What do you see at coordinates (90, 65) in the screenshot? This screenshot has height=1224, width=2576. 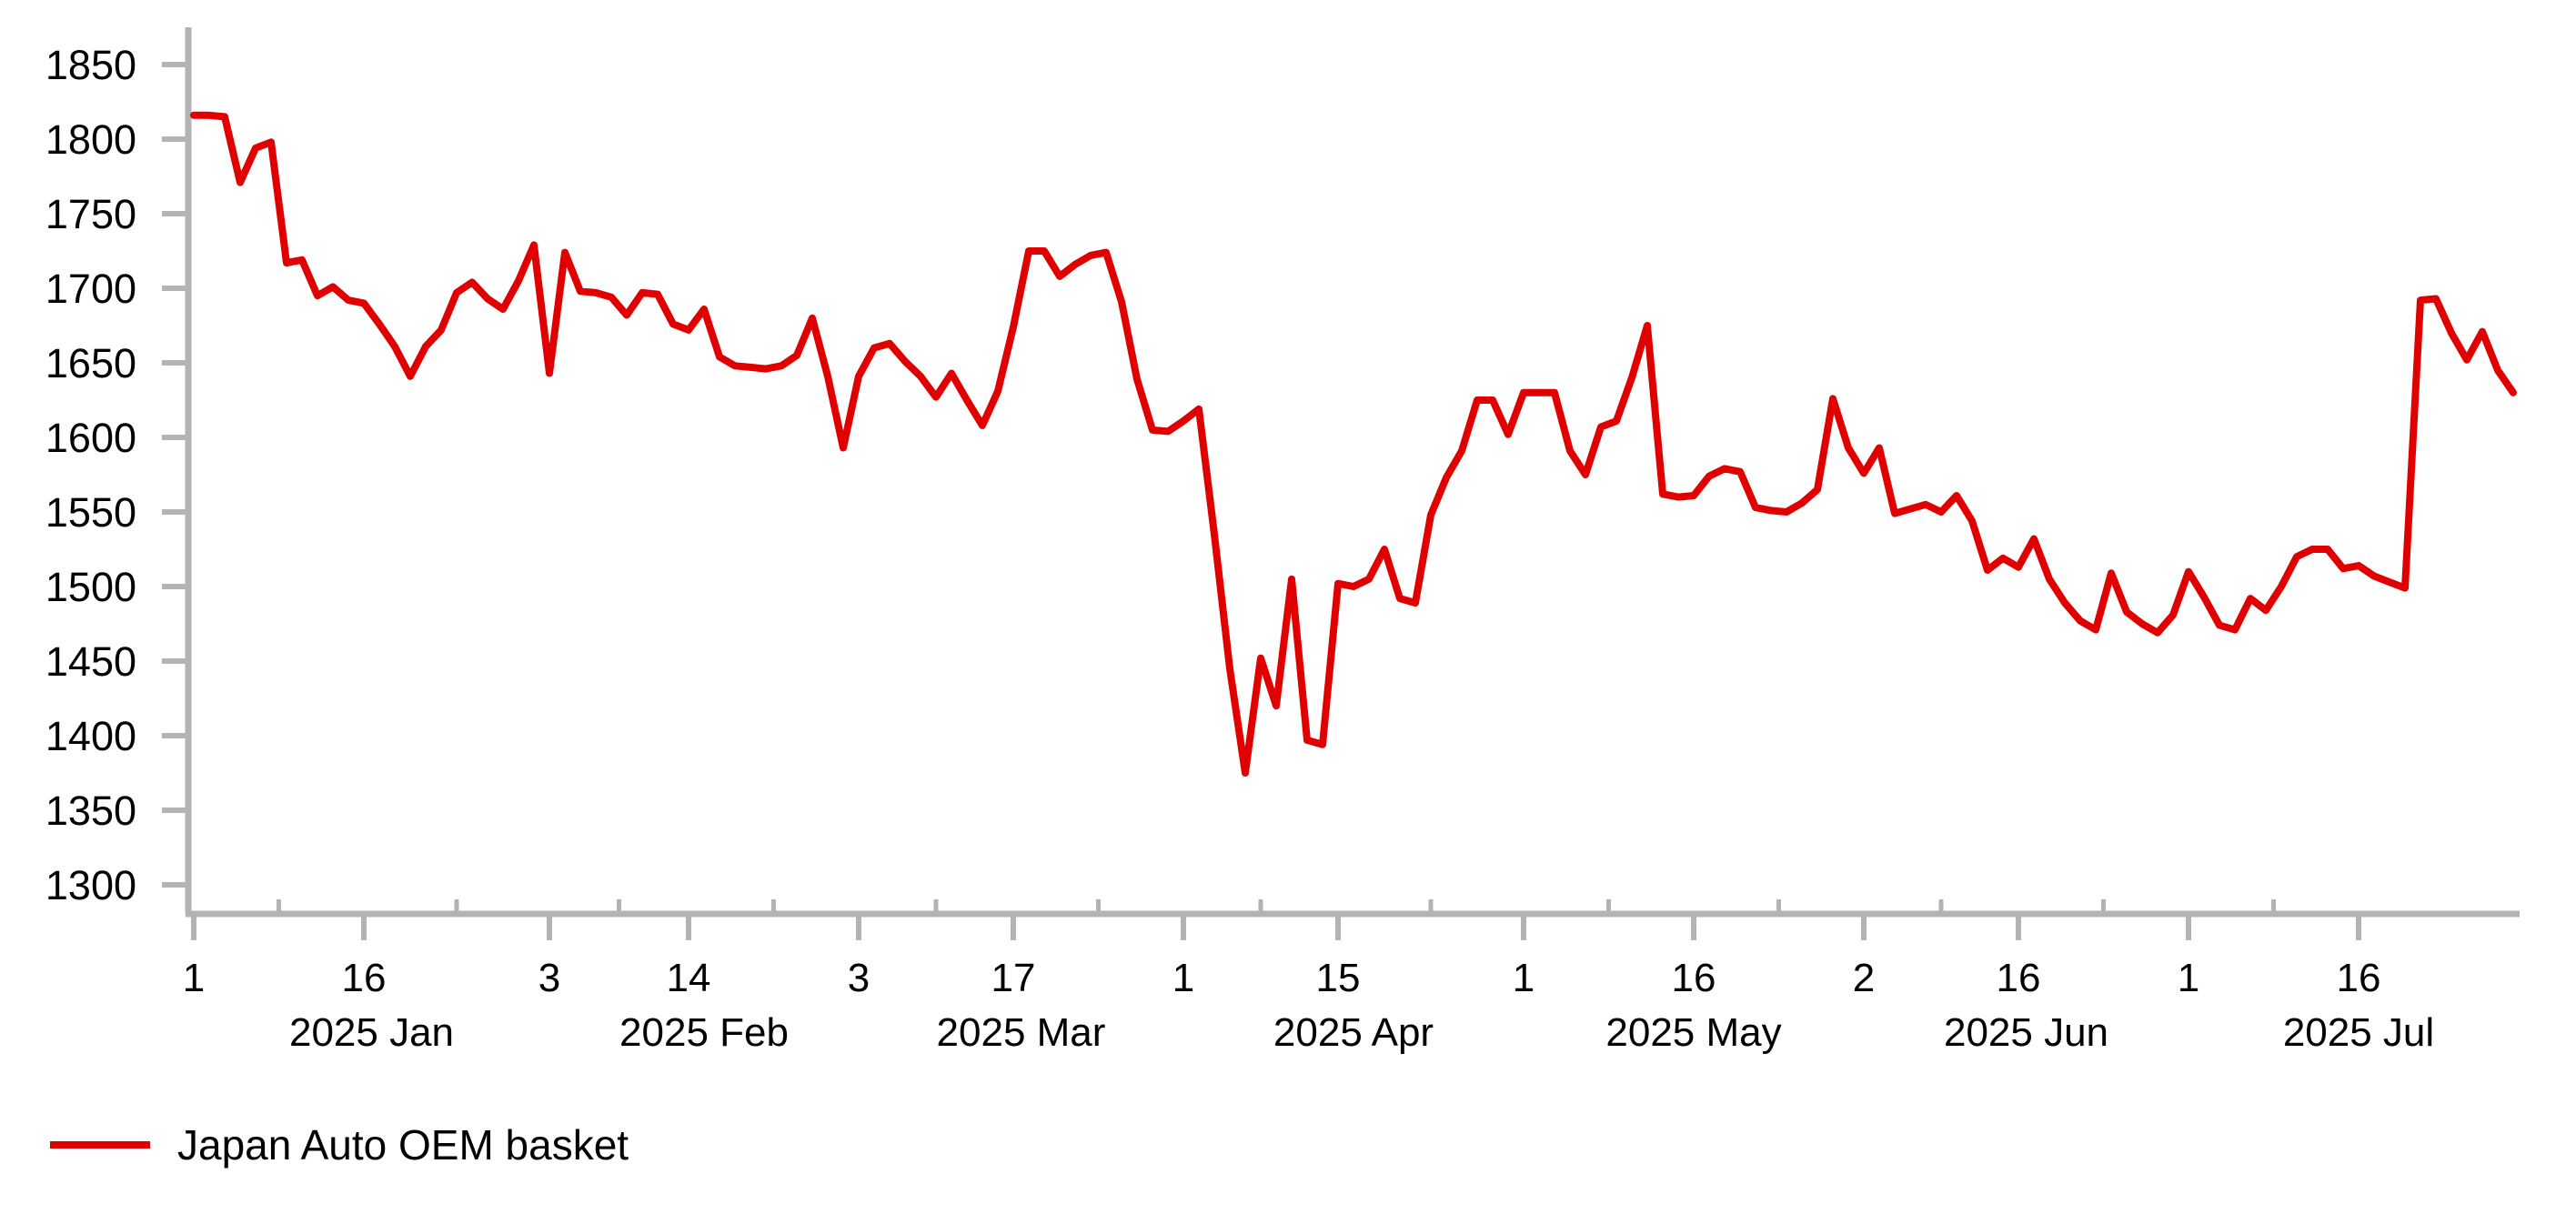 I see `y-axis-tick-label: 1850` at bounding box center [90, 65].